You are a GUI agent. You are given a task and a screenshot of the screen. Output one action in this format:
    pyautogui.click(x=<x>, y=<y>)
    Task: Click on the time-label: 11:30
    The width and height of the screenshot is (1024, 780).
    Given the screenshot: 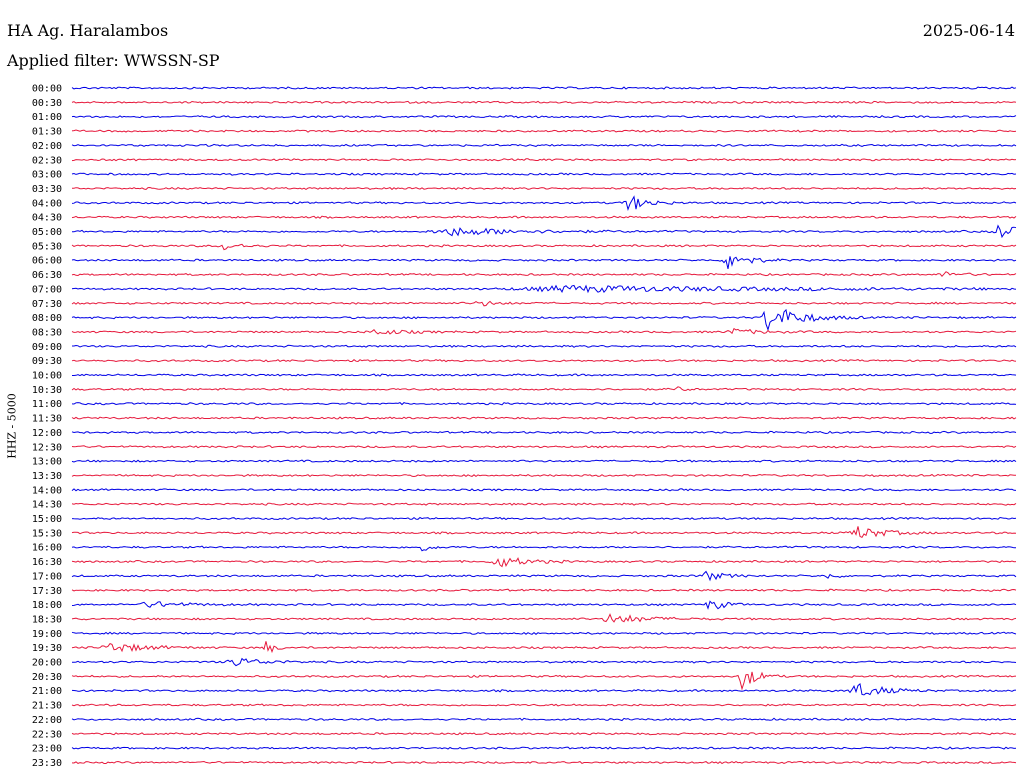 What is the action you would take?
    pyautogui.click(x=47, y=419)
    